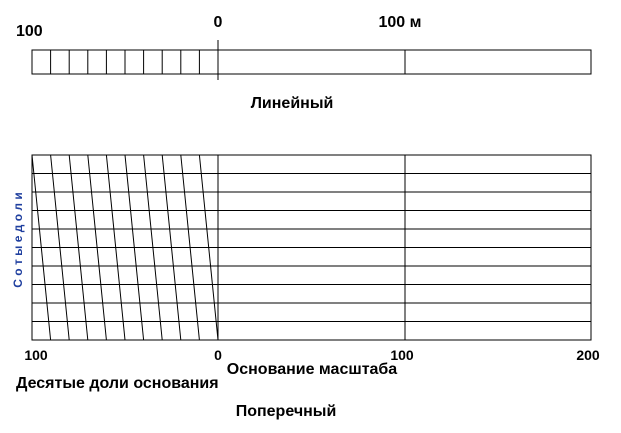 Image resolution: width=621 pixels, height=433 pixels. I want to click on linear-label: 0, so click(218, 22).